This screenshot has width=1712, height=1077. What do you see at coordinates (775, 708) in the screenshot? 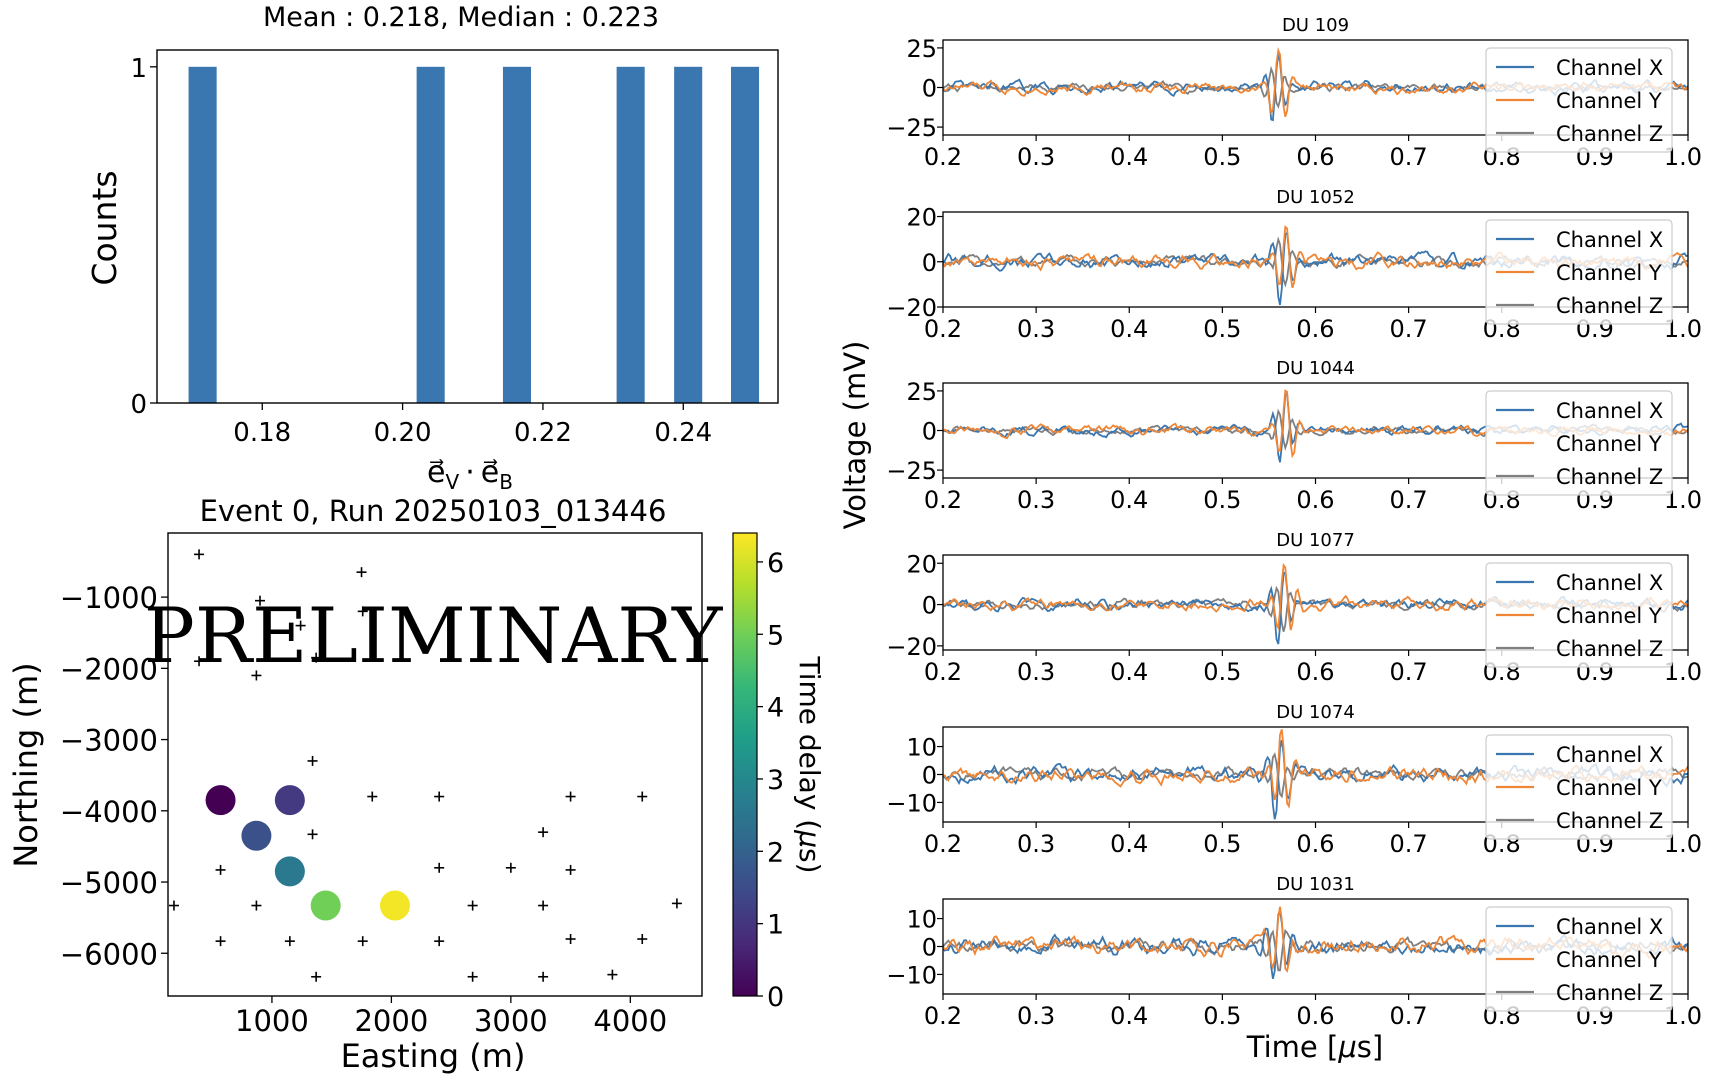
I see `colorbar-tick-label: 4` at bounding box center [775, 708].